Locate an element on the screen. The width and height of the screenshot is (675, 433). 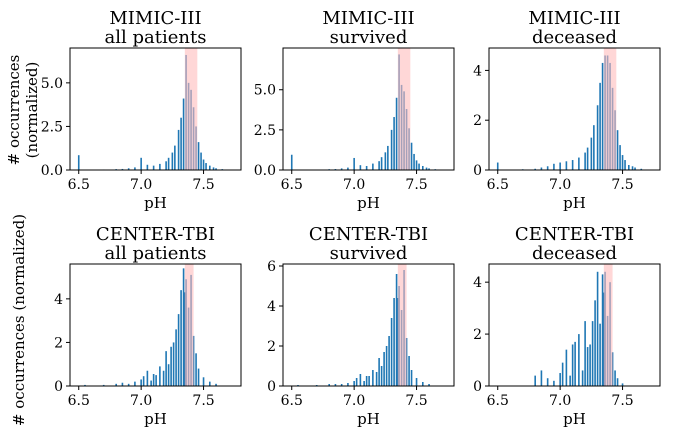
y-tick-label: 5.0 is located at coordinates (265, 91).